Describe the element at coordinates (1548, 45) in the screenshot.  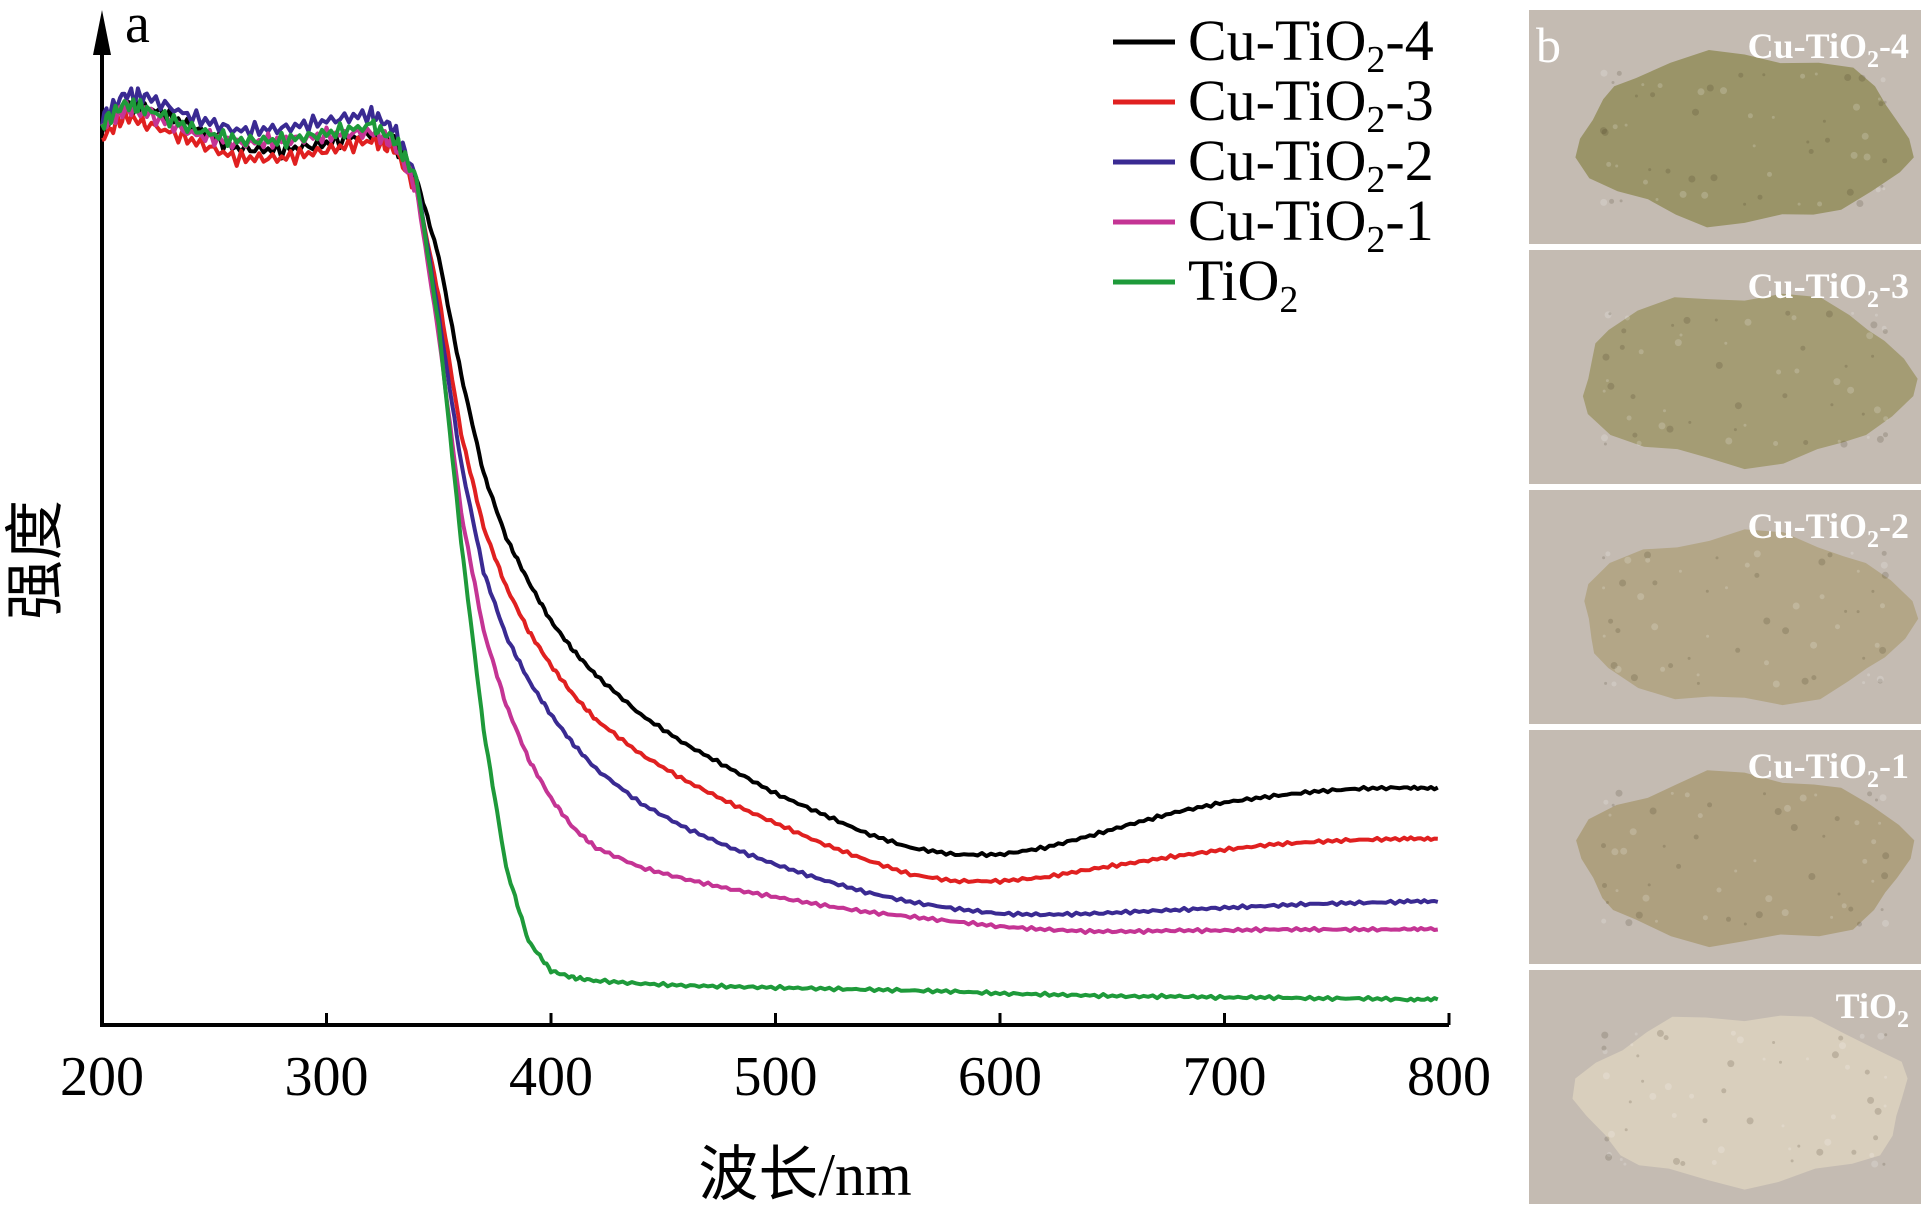
I see `panel-b-letter: b` at that location.